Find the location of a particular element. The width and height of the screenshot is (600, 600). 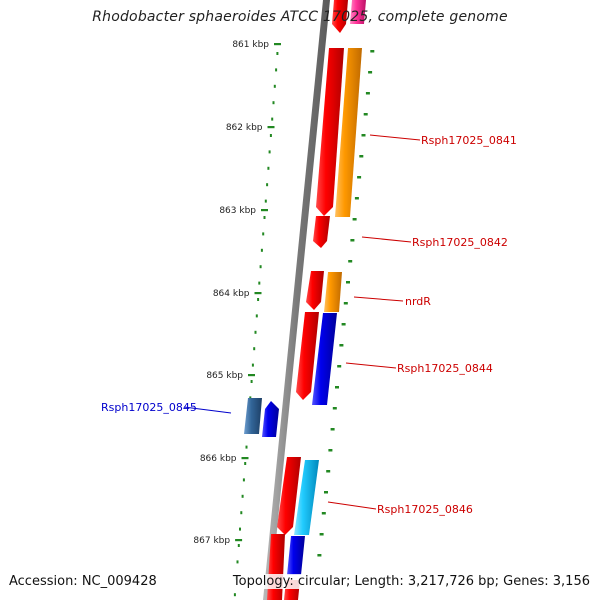

gene-nrdr-orange is located at coordinates (333, 292).